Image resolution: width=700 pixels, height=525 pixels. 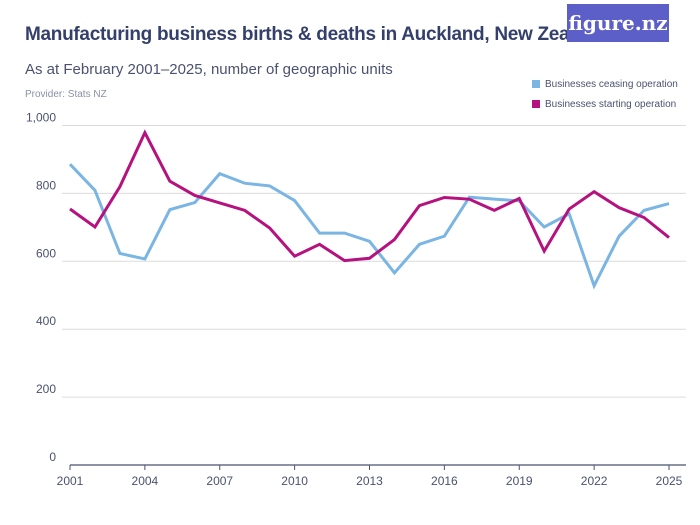 What do you see at coordinates (444, 481) in the screenshot?
I see `x-tick-label: 2016` at bounding box center [444, 481].